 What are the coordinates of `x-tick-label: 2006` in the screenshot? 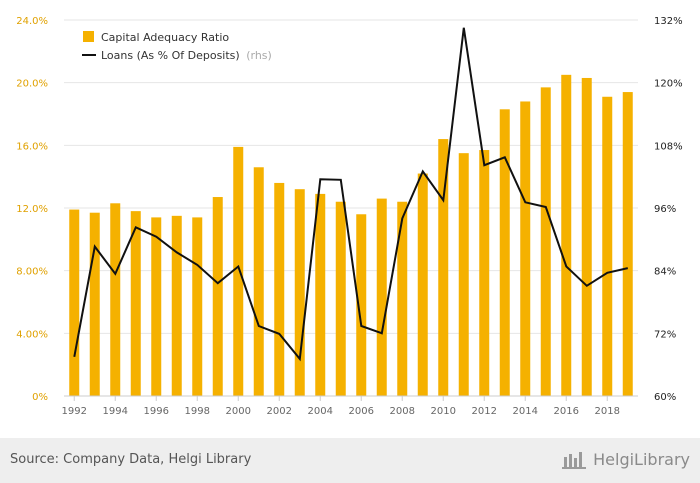 It's located at (361, 411).